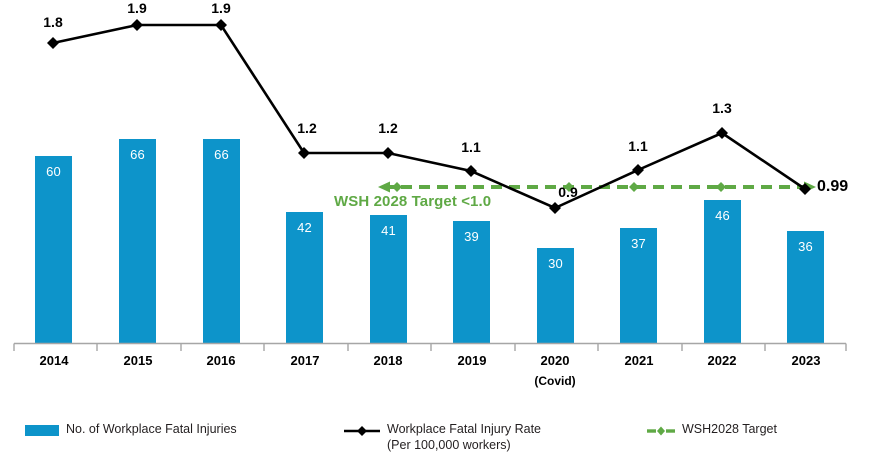 Image resolution: width=885 pixels, height=469 pixels. Describe the element at coordinates (137, 241) in the screenshot. I see `bar-2015` at that location.